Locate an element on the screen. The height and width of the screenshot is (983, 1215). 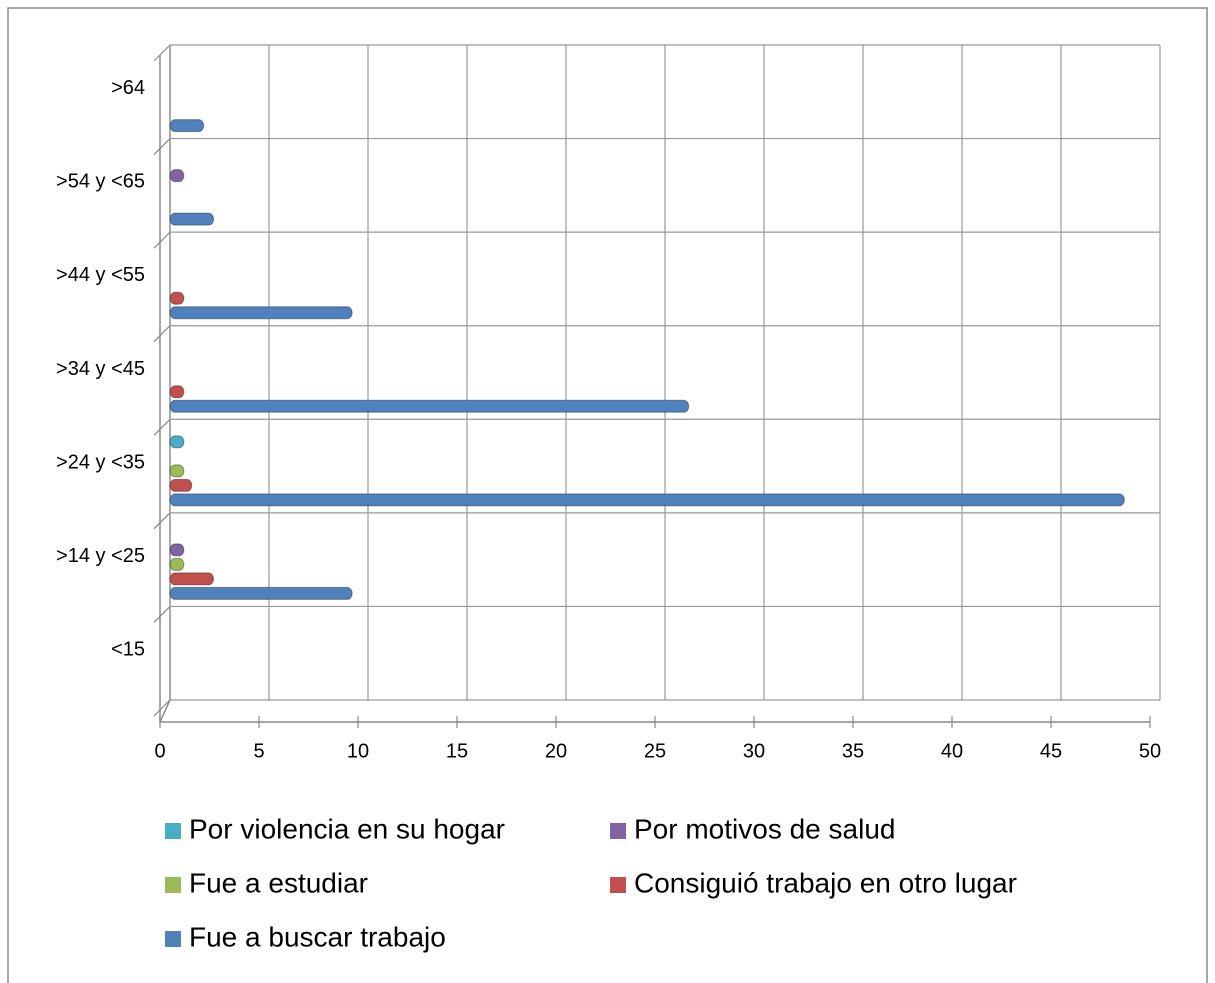
legend-label: Por motivos de salud is located at coordinates (764, 828).